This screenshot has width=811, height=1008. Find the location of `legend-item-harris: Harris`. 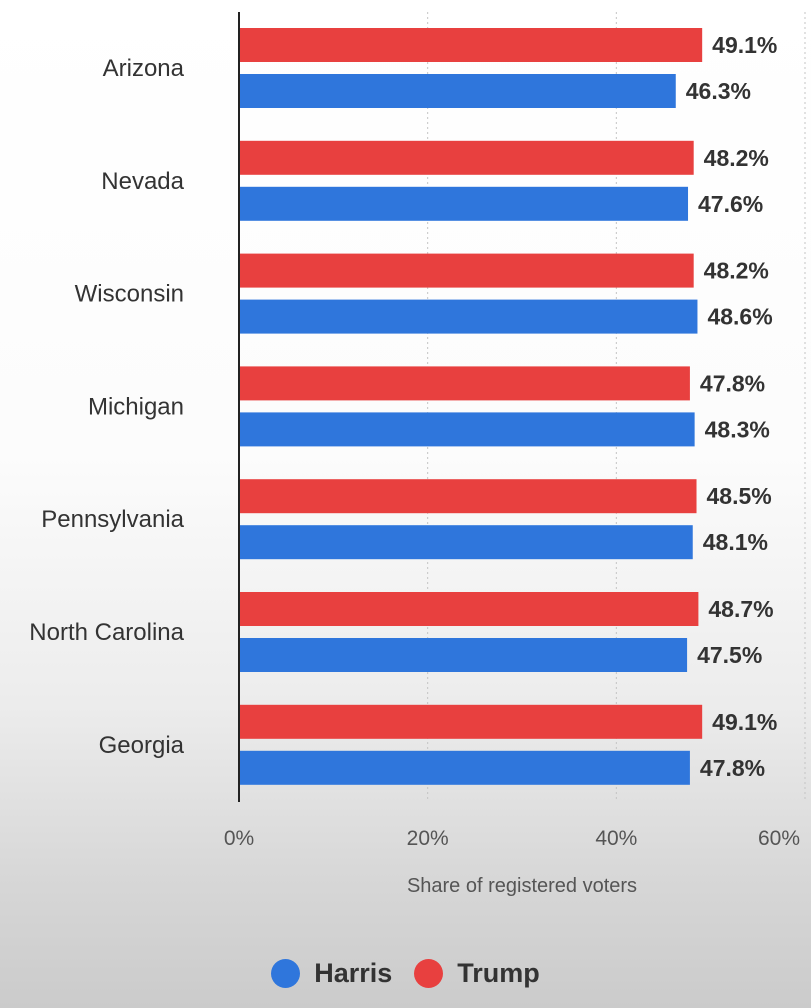

legend-item-harris: Harris is located at coordinates (331, 973).